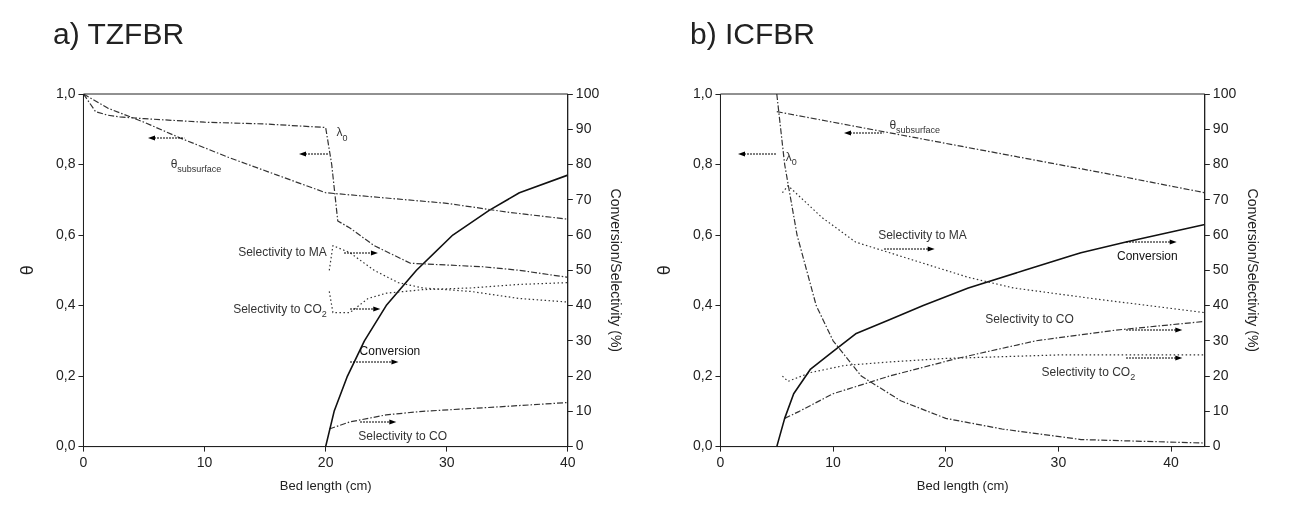 Image resolution: width=1291 pixels, height=510 pixels. I want to click on chart-title: a) TZFBR, so click(119, 34).